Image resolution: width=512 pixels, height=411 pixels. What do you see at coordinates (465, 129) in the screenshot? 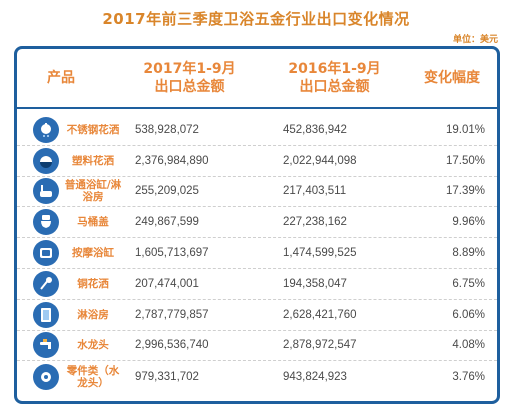
I see `change-percent: 19.01%` at bounding box center [465, 129].